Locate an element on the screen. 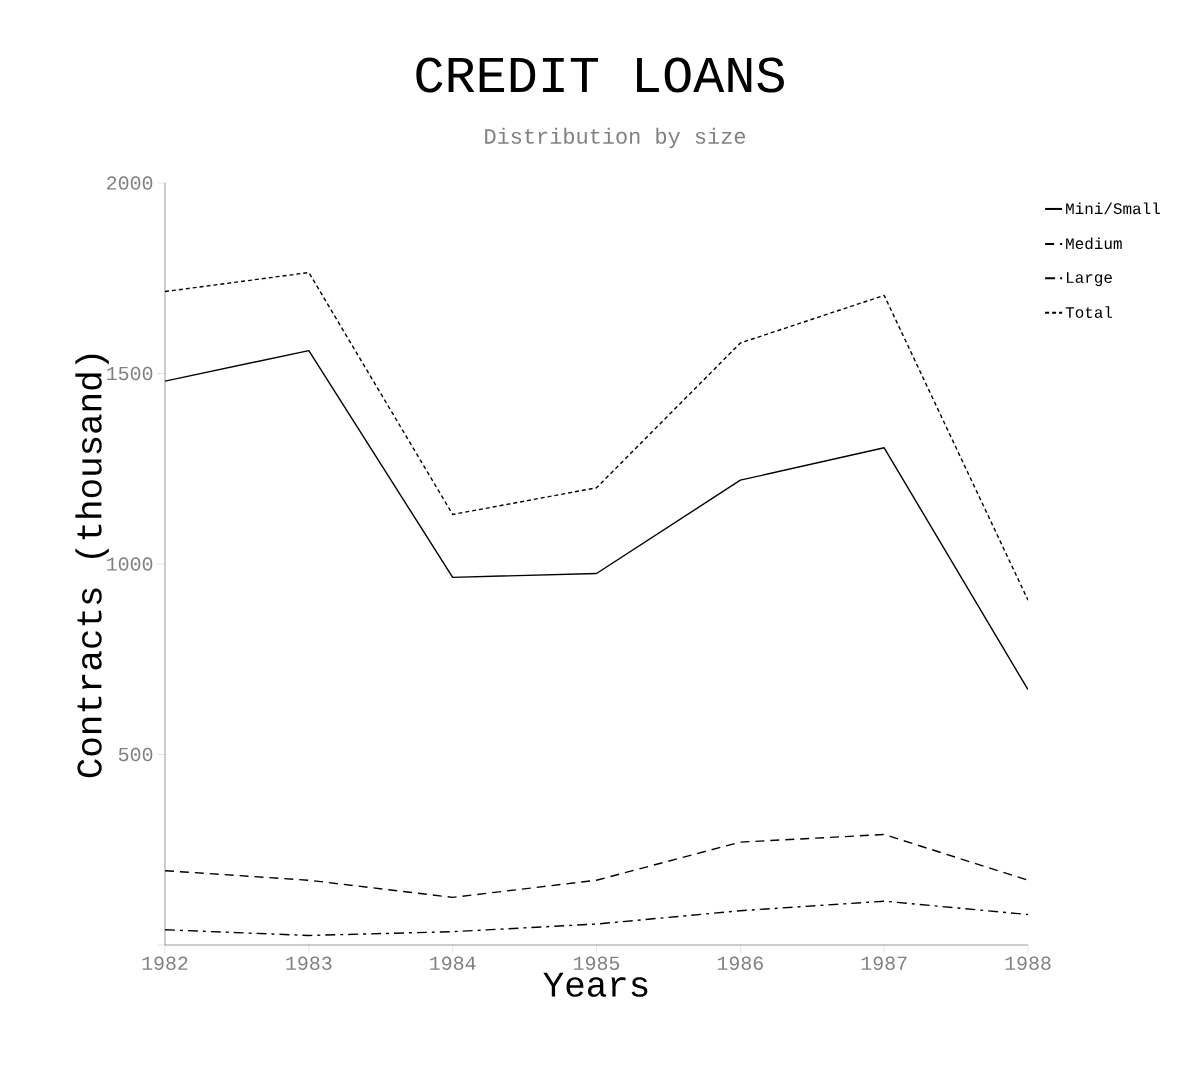 This screenshot has height=1081, width=1200. chart-subtitle: Distribution by size is located at coordinates (615, 138).